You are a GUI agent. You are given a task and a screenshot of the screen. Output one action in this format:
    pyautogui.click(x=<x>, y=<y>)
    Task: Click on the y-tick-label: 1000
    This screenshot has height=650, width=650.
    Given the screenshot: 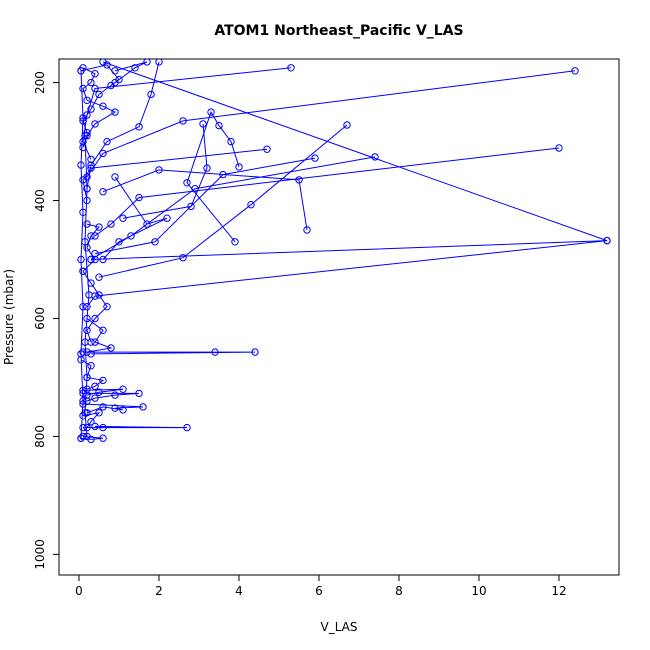 What is the action you would take?
    pyautogui.click(x=40, y=554)
    